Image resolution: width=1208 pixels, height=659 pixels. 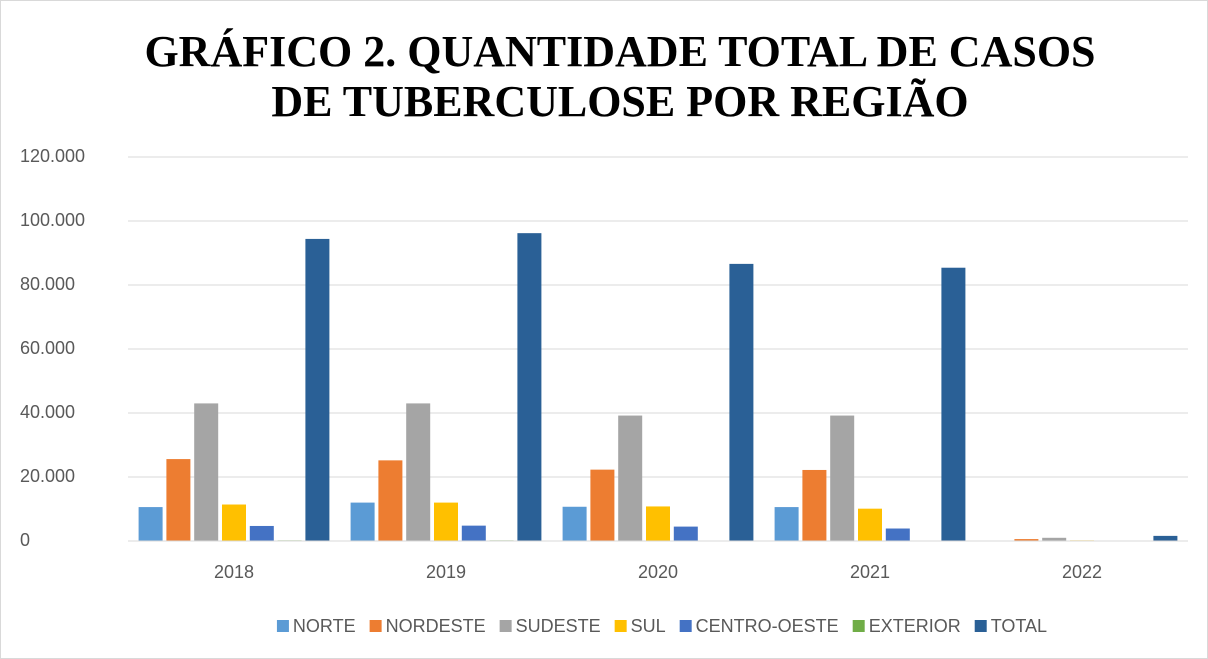 What do you see at coordinates (234, 572) in the screenshot?
I see `x-tick-label: 2018` at bounding box center [234, 572].